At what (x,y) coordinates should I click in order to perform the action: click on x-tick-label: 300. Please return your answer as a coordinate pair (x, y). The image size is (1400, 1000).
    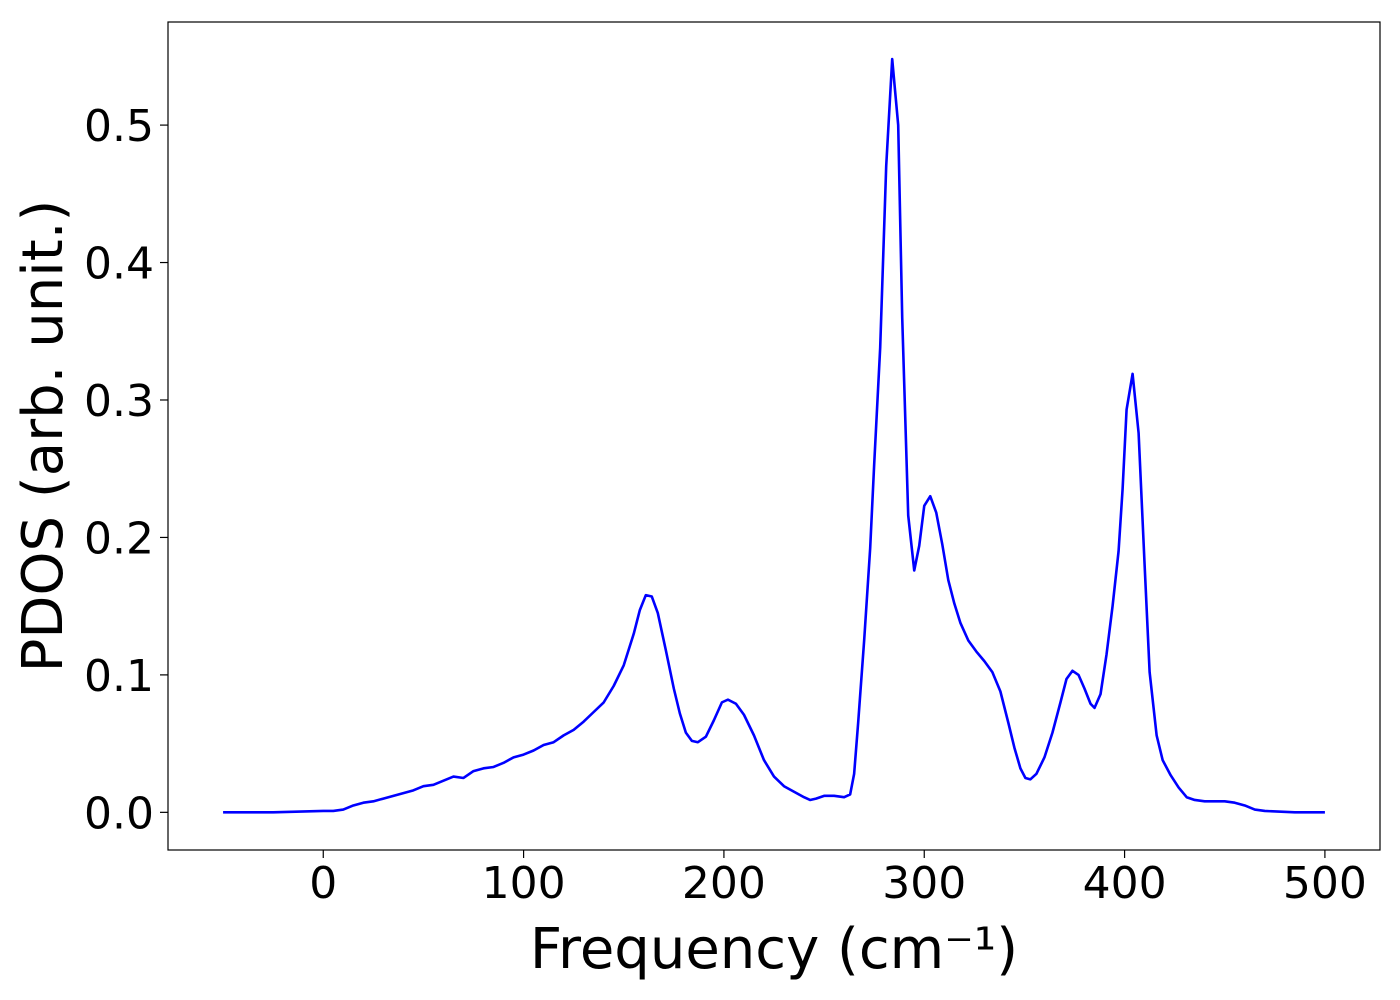
    Looking at the image, I should click on (924, 883).